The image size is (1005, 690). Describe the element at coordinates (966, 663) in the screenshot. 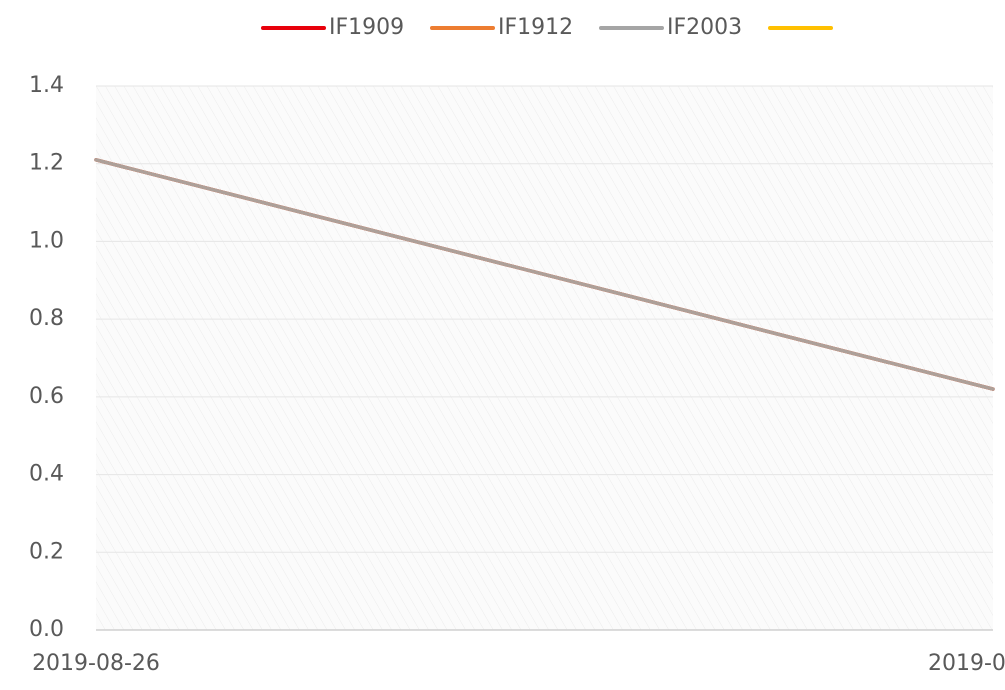

I see `x-tick-label: 2019-0` at that location.